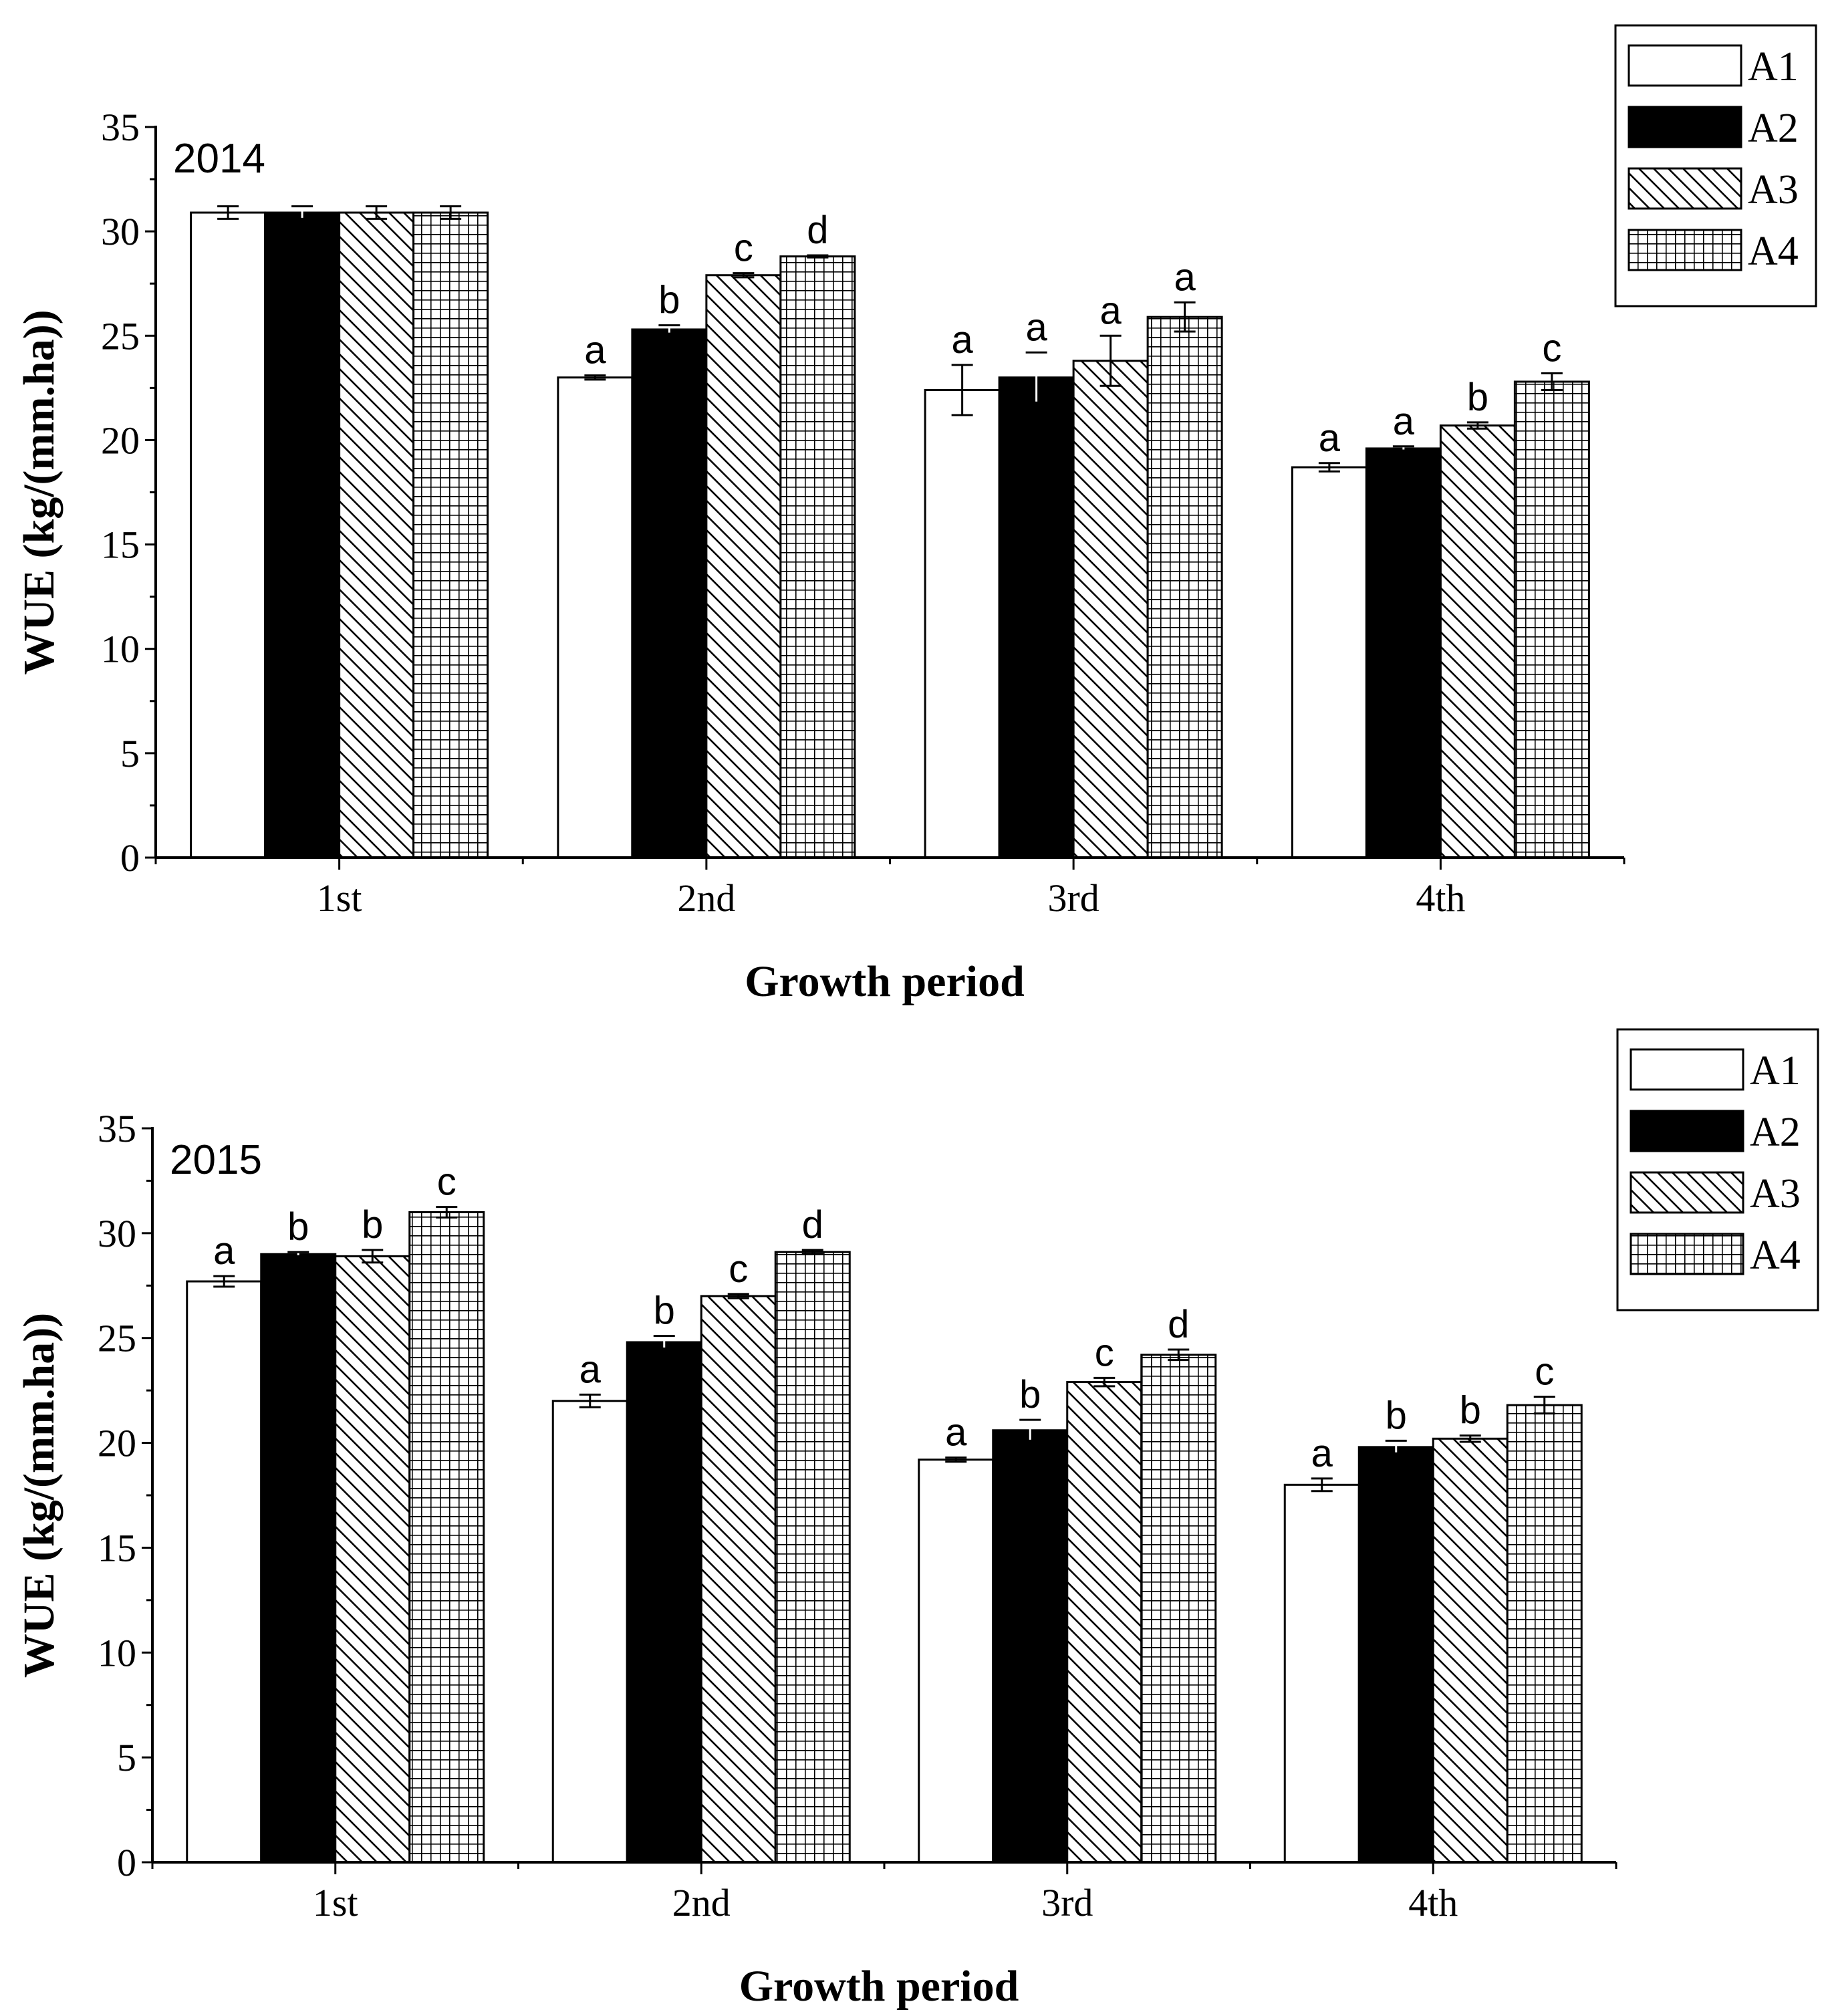 The image size is (1824, 2016). Describe the element at coordinates (1775, 1194) in the screenshot. I see `legend-label: A3` at that location.